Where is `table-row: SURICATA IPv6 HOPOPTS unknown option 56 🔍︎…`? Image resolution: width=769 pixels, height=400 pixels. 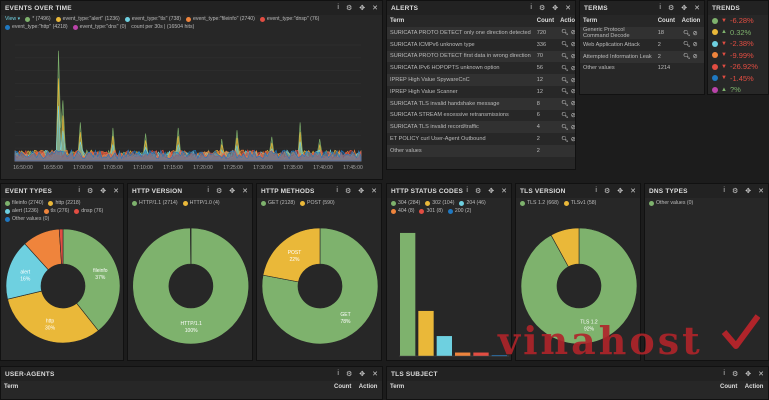 table-row: SURICATA IPv6 HOPOPTS unknown option 56 🔍︎… is located at coordinates (481, 68).